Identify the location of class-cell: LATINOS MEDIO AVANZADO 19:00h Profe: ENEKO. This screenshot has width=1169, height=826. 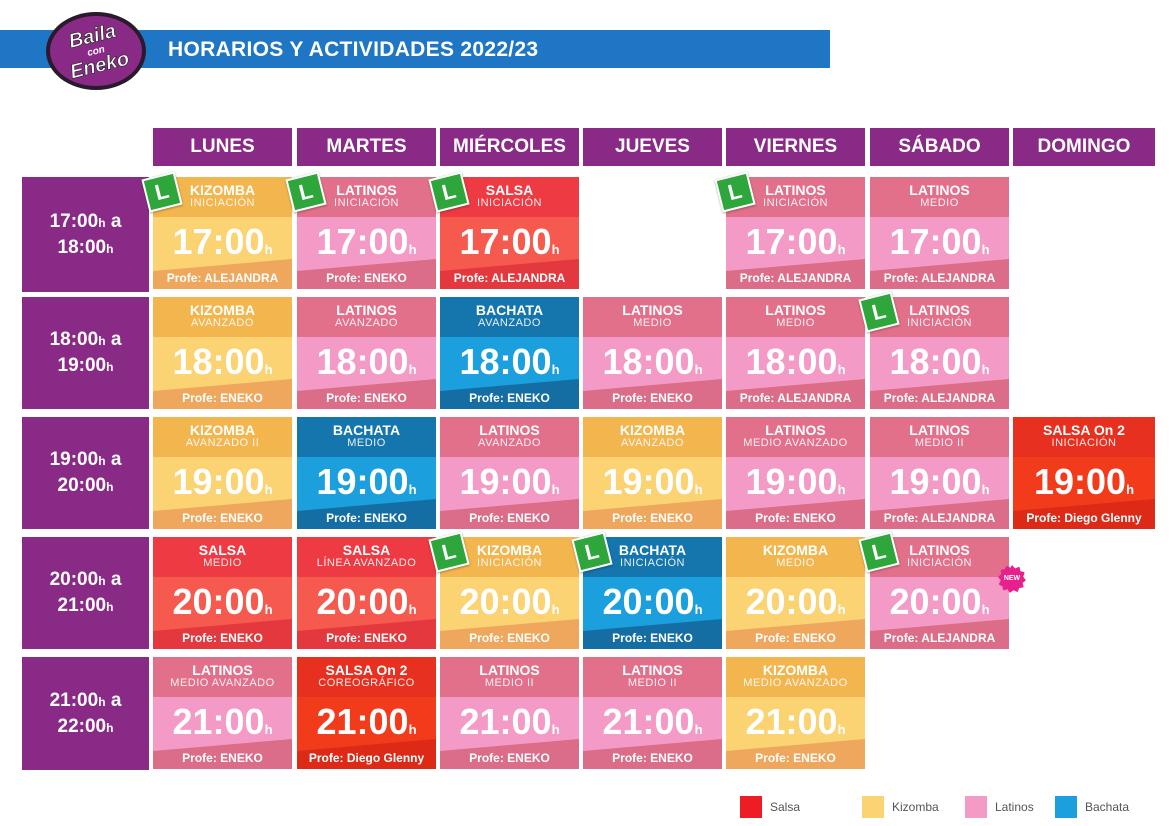
(795, 473).